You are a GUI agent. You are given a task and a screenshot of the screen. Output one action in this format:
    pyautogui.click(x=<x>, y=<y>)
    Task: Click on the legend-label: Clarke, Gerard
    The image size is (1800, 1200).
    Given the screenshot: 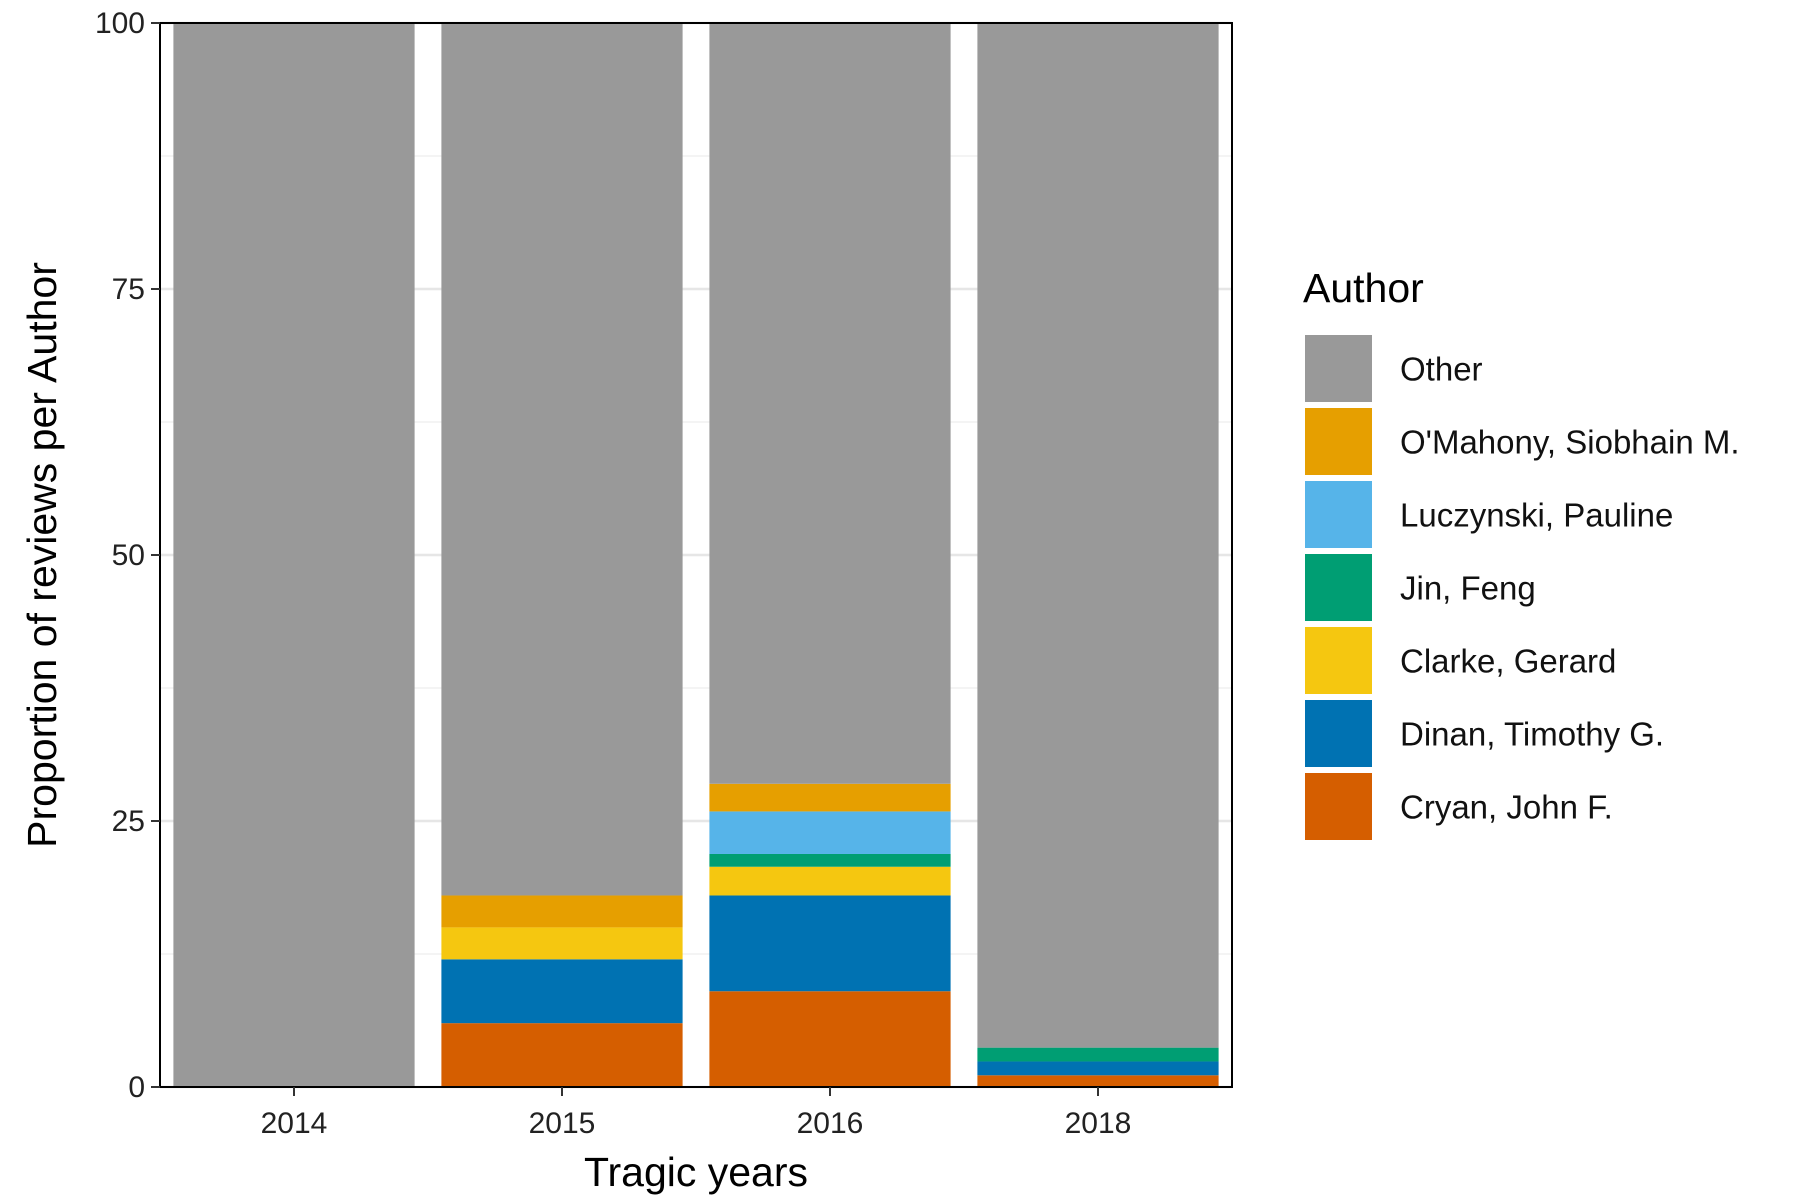 What is the action you would take?
    pyautogui.click(x=1508, y=661)
    